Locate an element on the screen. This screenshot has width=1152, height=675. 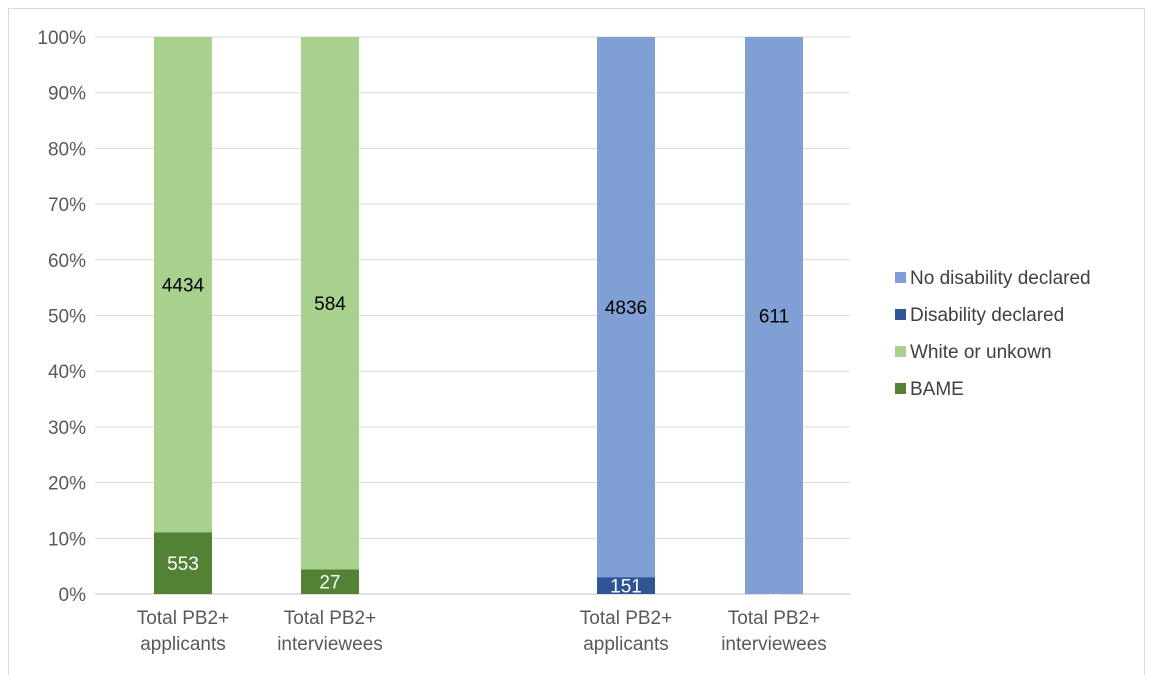
y-tick-label: 100% is located at coordinates (61, 38).